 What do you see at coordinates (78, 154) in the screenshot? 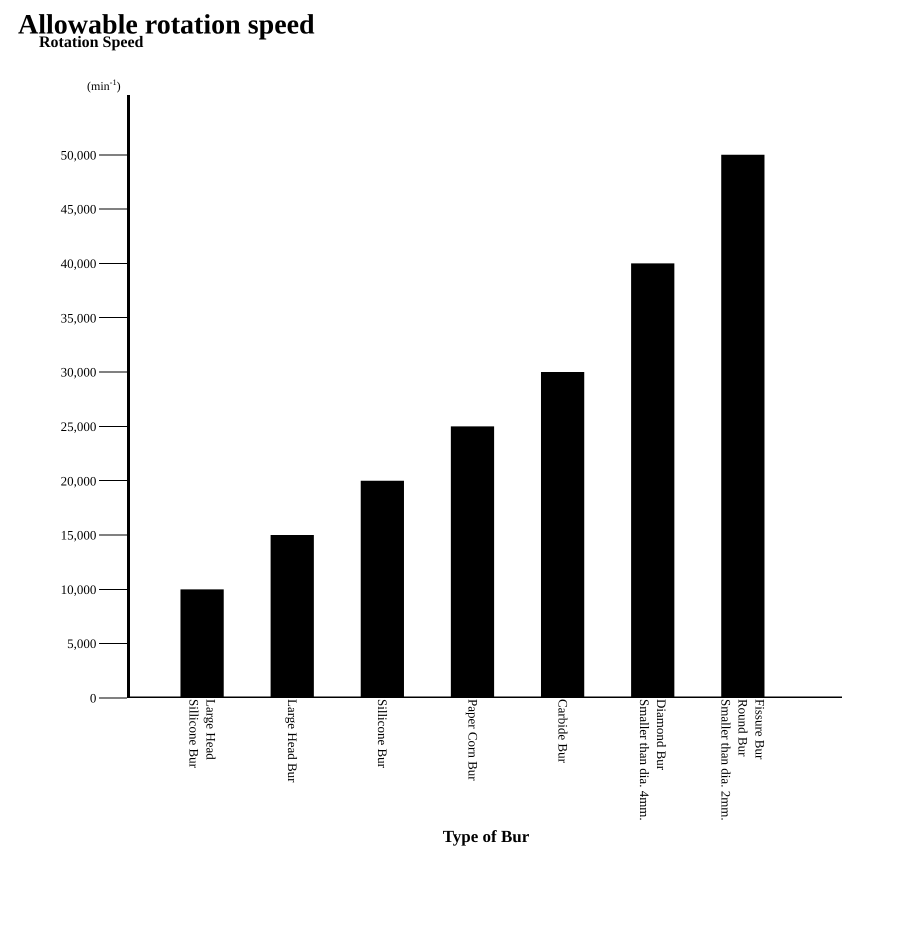
I see `y-tick-label: 50,000` at bounding box center [78, 154].